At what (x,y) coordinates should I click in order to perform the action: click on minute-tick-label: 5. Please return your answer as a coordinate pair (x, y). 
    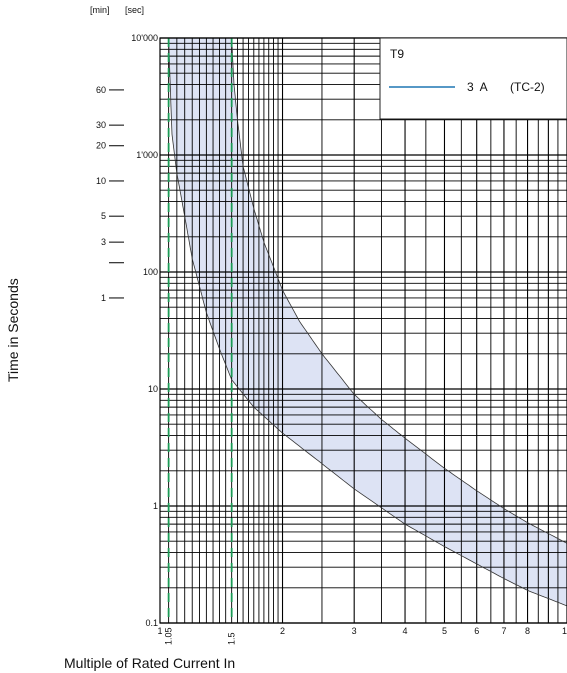
    Looking at the image, I should click on (103, 216).